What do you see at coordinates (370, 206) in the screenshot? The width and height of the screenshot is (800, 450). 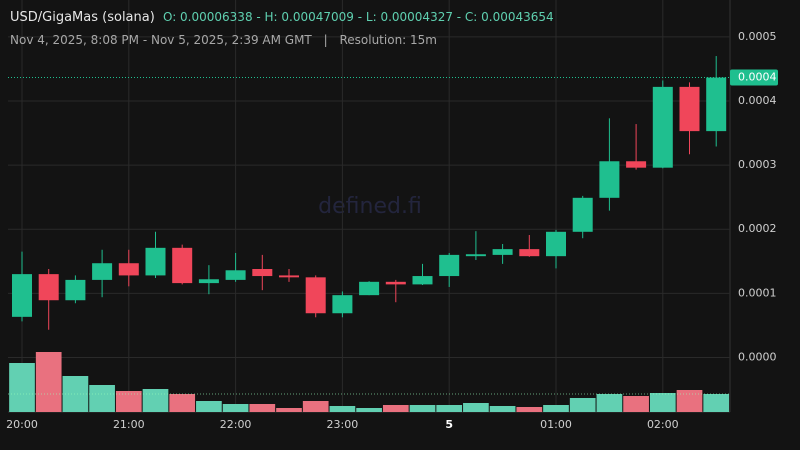 I see `watermark: defined.fi` at bounding box center [370, 206].